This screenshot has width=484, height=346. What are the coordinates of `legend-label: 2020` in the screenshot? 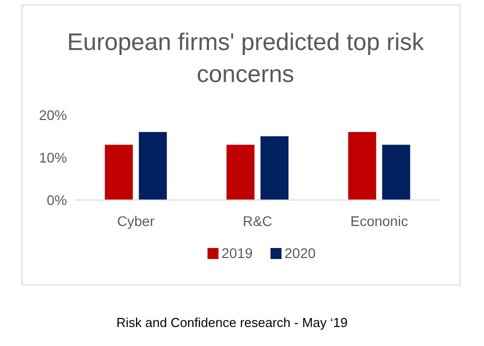 It's located at (300, 253).